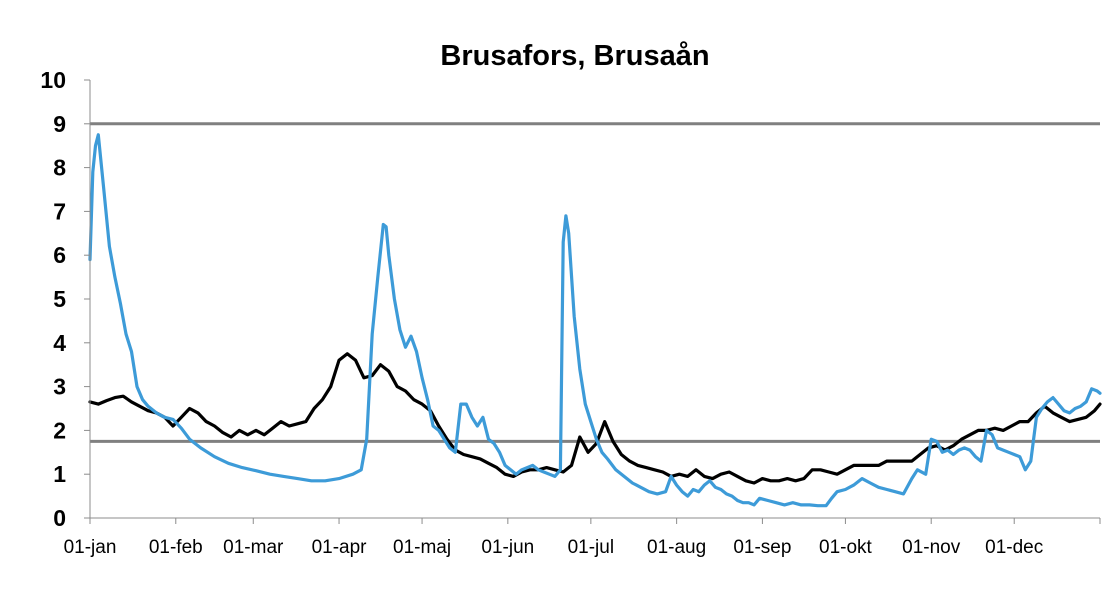  What do you see at coordinates (59, 255) in the screenshot?
I see `y-tick-label: 6` at bounding box center [59, 255].